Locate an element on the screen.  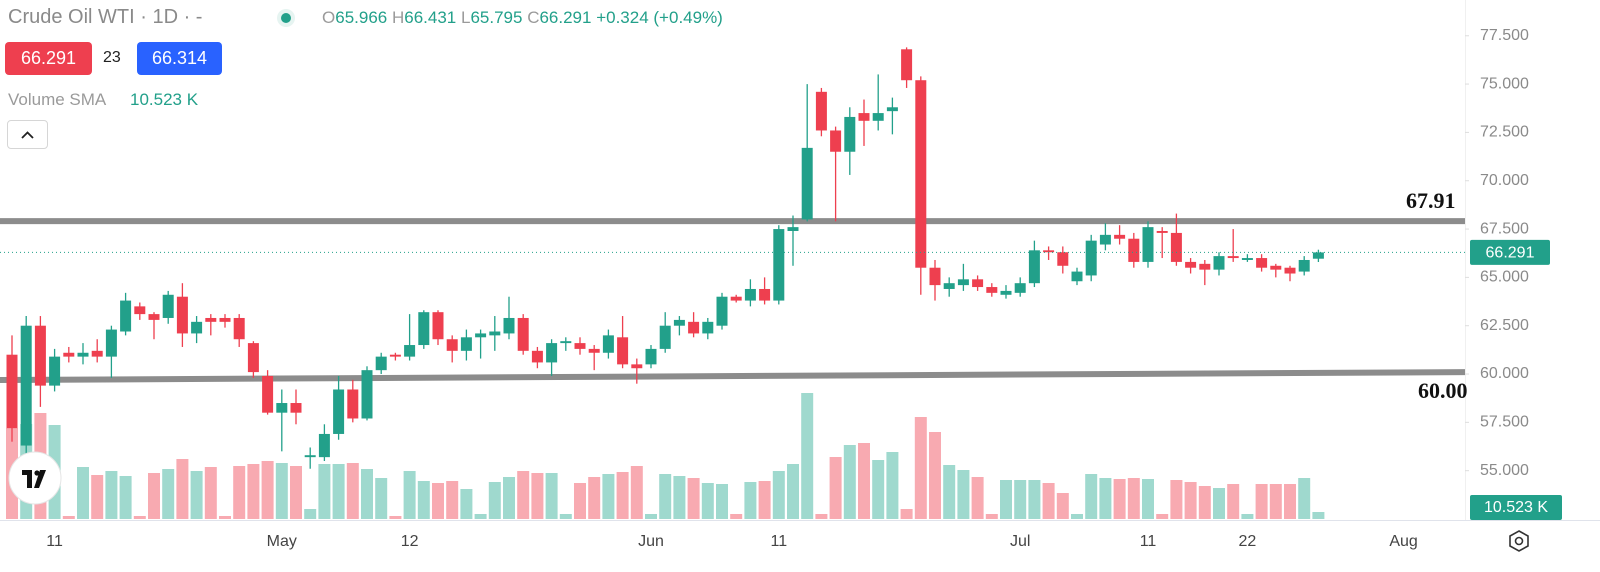
value: 66.291 is located at coordinates (565, 17).